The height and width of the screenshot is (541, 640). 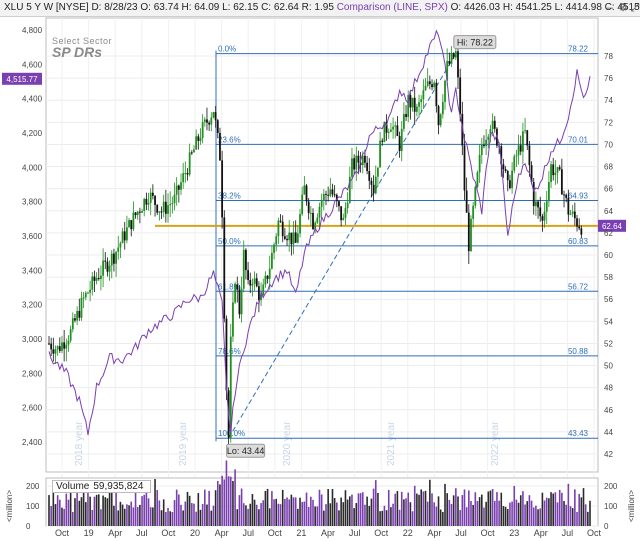 I want to click on x-axis-tick: Oct, so click(x=488, y=533).